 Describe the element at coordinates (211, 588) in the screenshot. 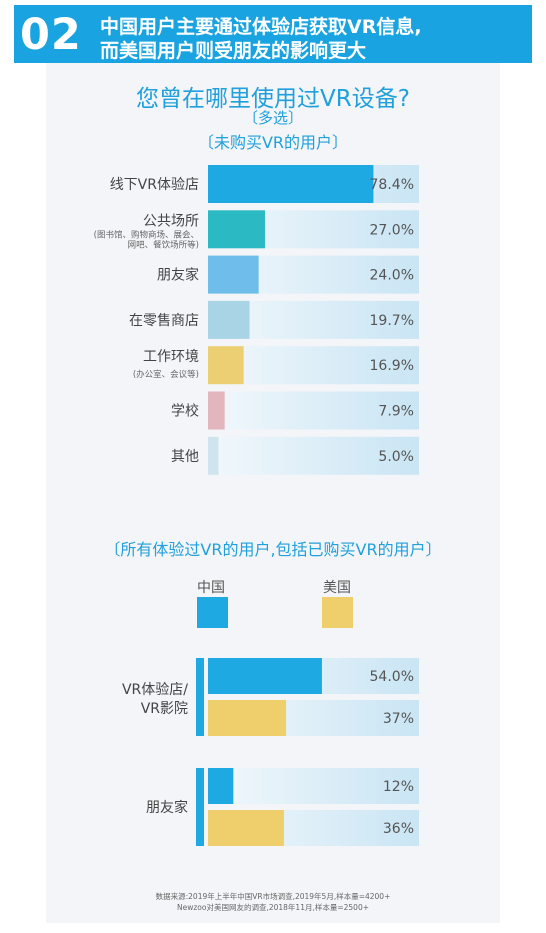

I see `legend-china-label: 中国` at that location.